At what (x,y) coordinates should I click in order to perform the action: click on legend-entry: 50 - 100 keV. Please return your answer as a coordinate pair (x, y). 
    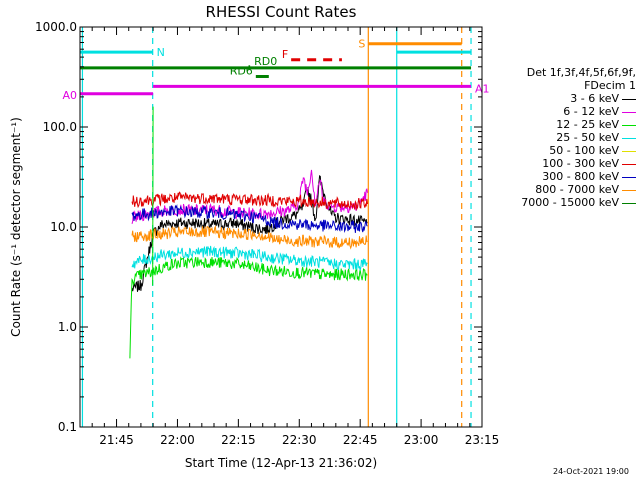
    Looking at the image, I should click on (554, 150).